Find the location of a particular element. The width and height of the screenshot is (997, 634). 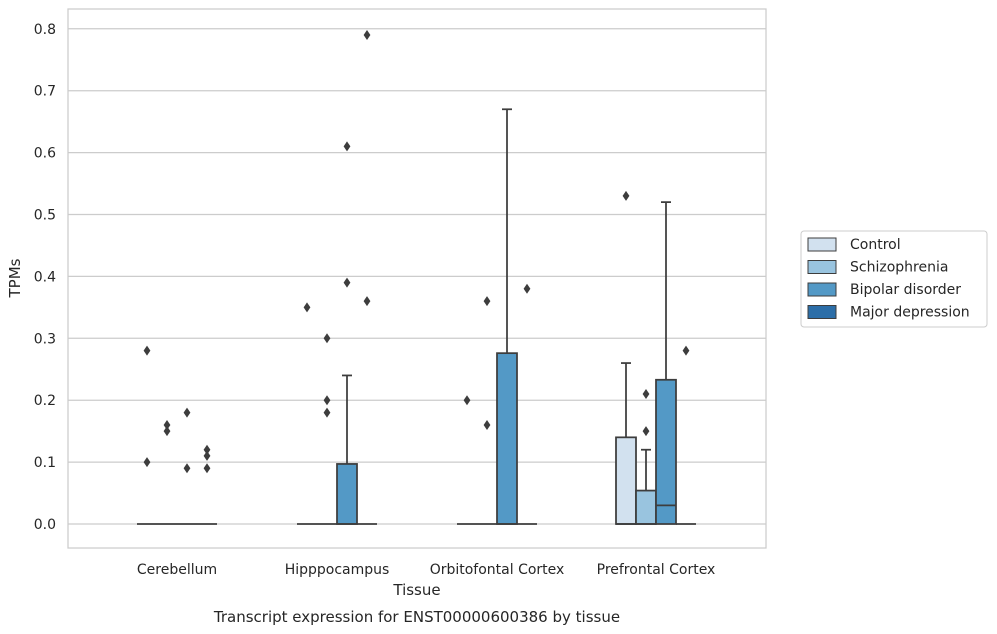

legend-label: Major depression is located at coordinates (910, 313).